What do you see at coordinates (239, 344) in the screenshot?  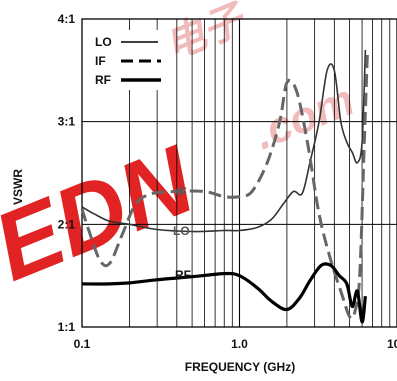 I see `x-tick-label: 1.0` at bounding box center [239, 344].